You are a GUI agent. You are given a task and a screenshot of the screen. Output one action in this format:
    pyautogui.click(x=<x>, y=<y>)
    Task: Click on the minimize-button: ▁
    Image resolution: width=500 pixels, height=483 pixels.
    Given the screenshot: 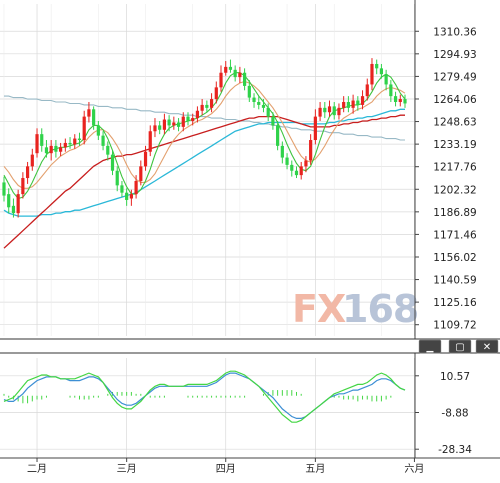 What is the action you would take?
    pyautogui.click(x=430, y=346)
    